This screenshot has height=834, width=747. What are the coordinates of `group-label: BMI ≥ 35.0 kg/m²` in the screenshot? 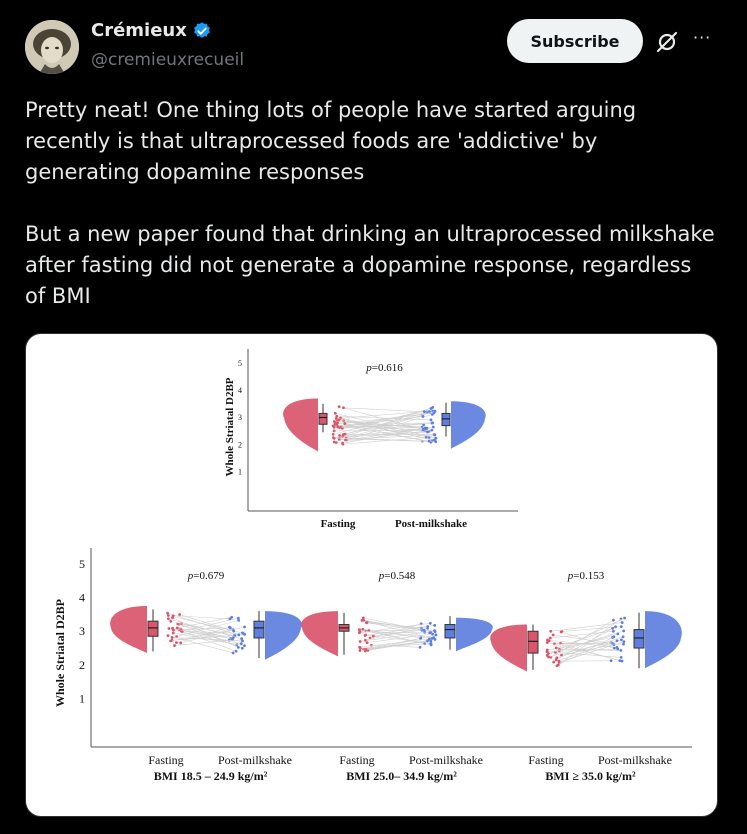 It's located at (590, 776).